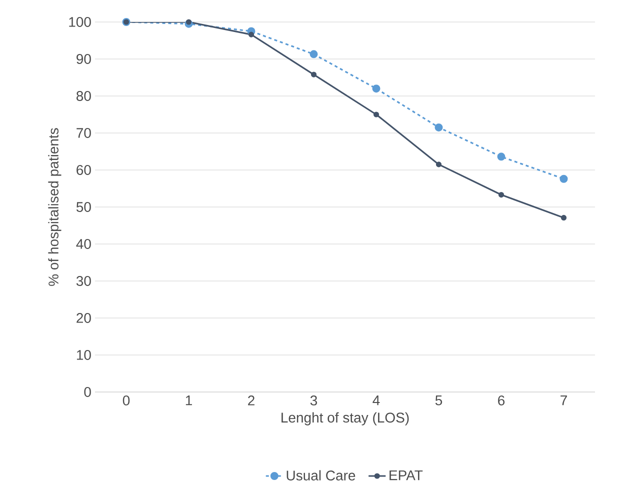 The width and height of the screenshot is (622, 502). I want to click on y-tick-label: 80, so click(83, 96).